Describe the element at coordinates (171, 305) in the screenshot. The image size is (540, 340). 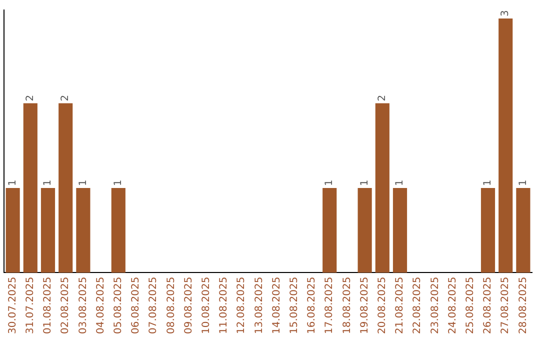
I see `x-tick-label: 08.08.2025` at that location.